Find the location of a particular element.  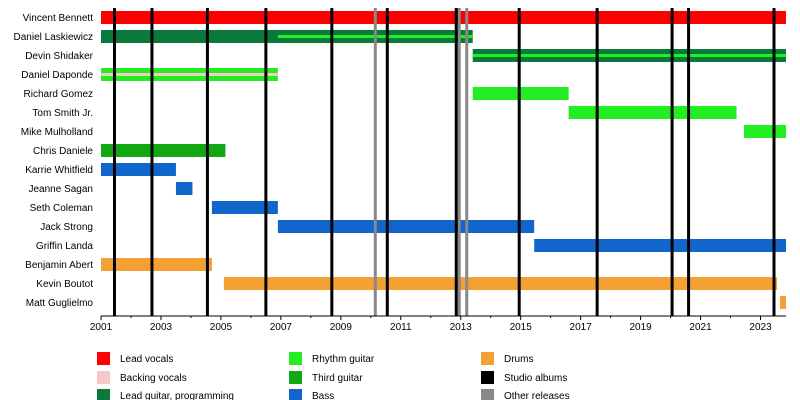

legend-label-backing-vocals: Backing vocals is located at coordinates (153, 378).